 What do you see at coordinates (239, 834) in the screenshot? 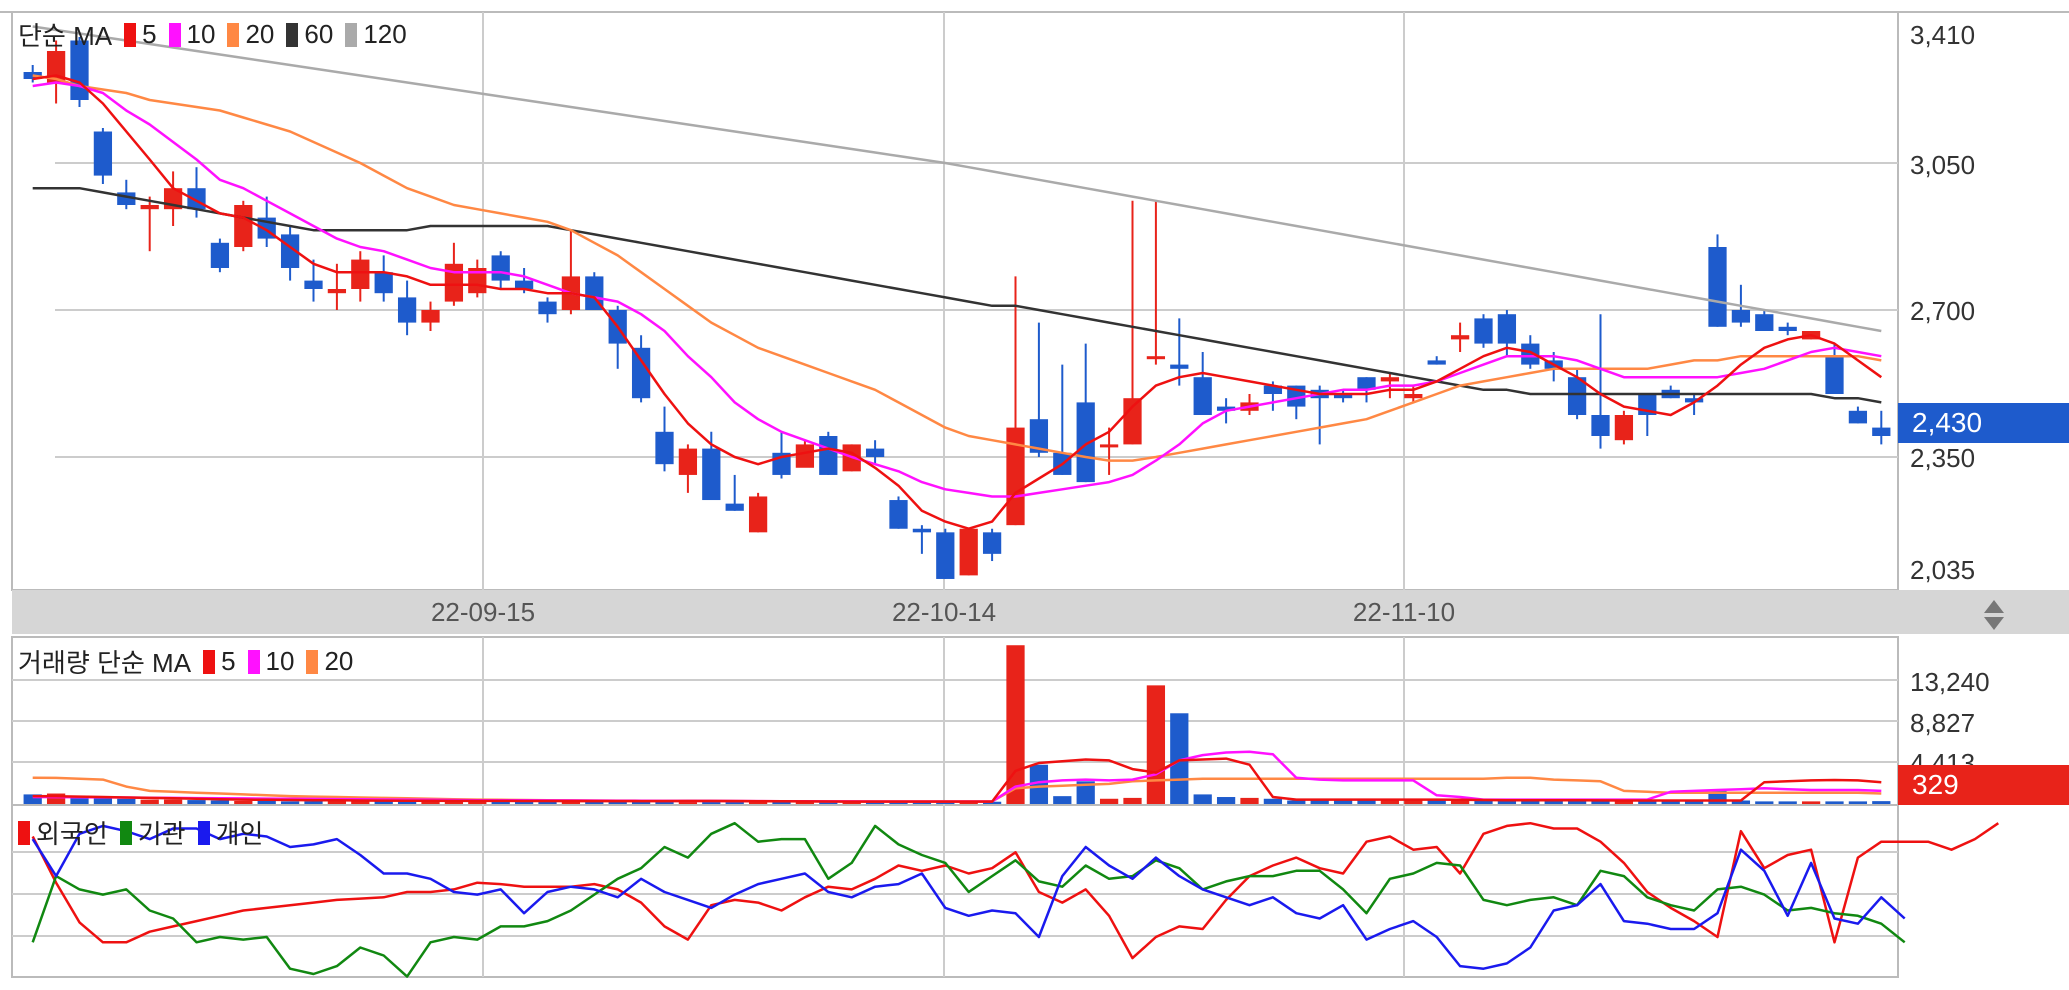
I see `individual-label: 개인` at bounding box center [239, 834].